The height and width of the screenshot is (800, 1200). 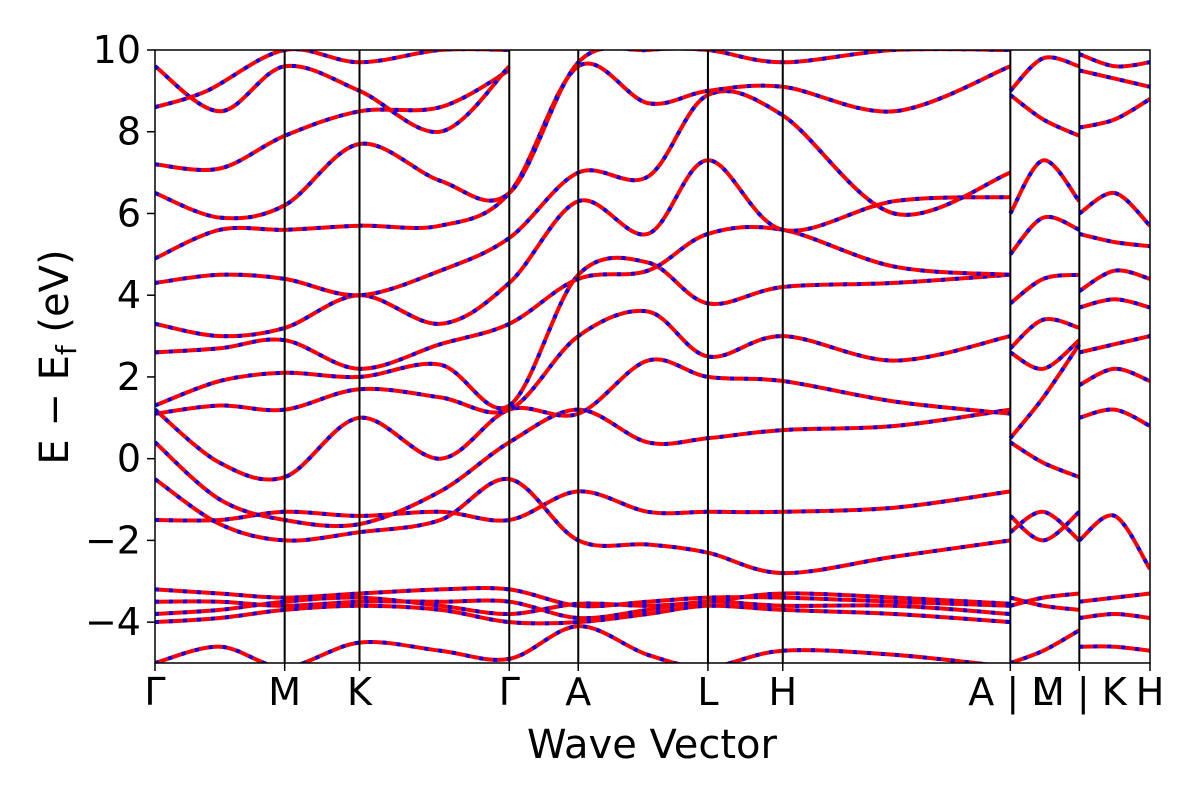 I want to click on x-axis-label: Wave Vector, so click(x=652, y=745).